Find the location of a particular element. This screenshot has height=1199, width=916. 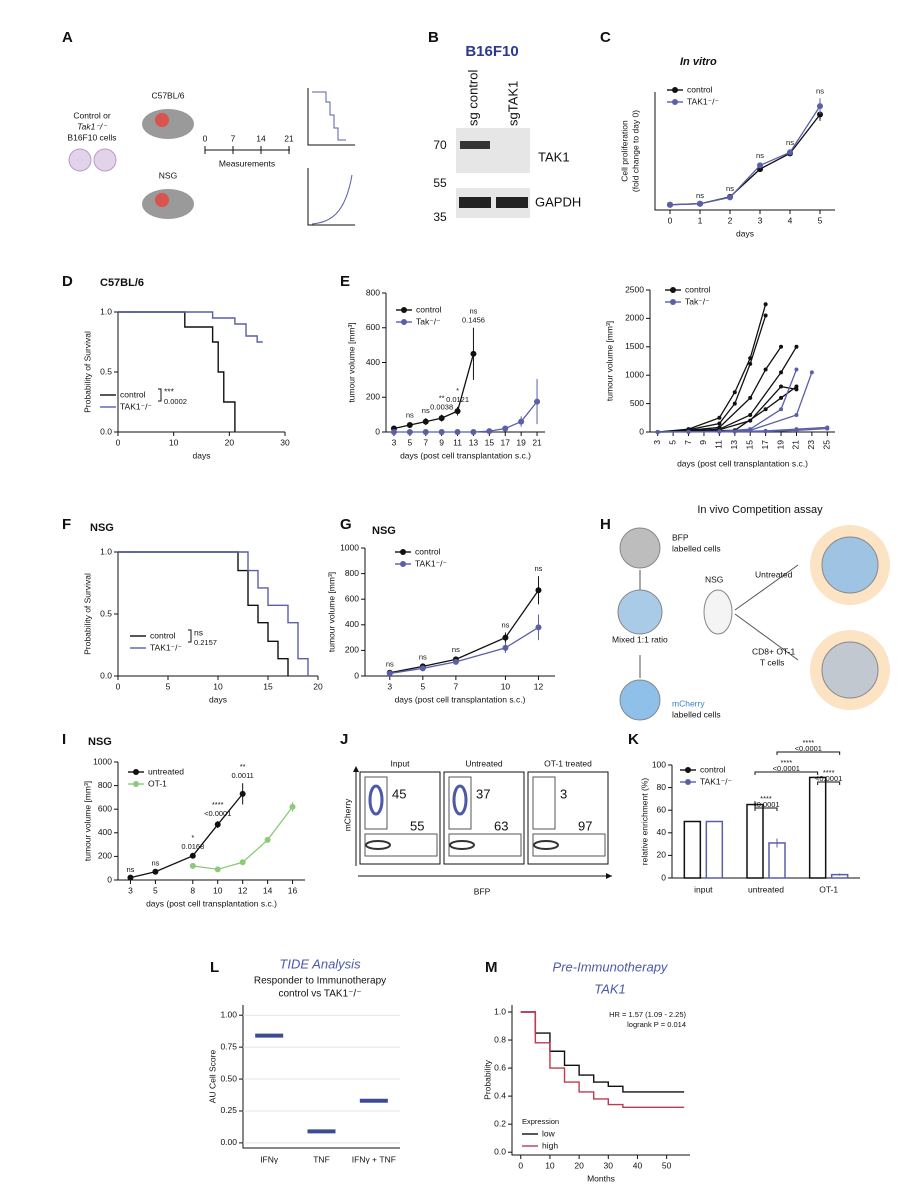

timeline-title: Measurements is located at coordinates (247, 163).